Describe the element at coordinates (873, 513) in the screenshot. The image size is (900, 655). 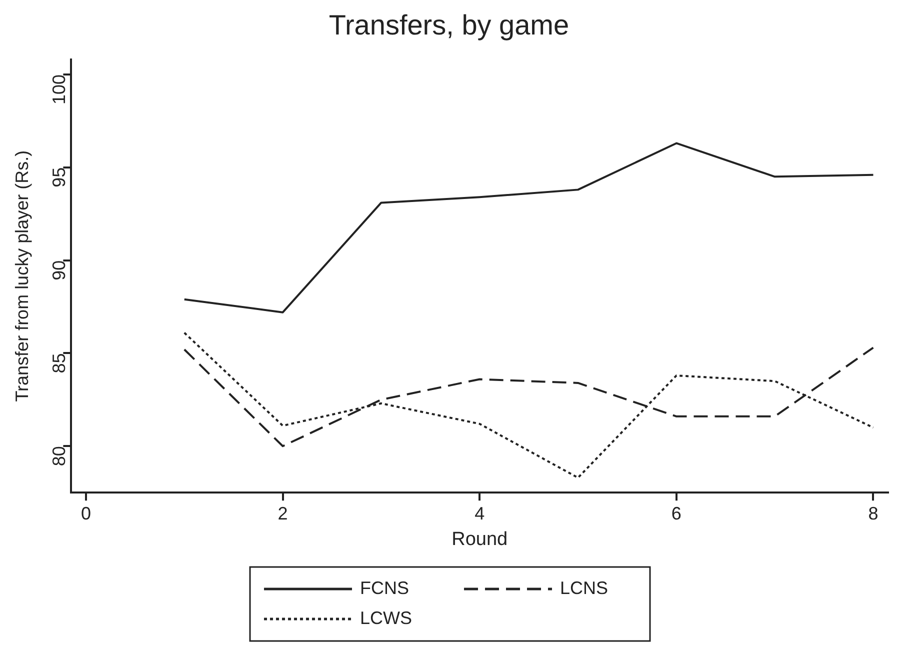
I see `x-tick-label: 8` at that location.